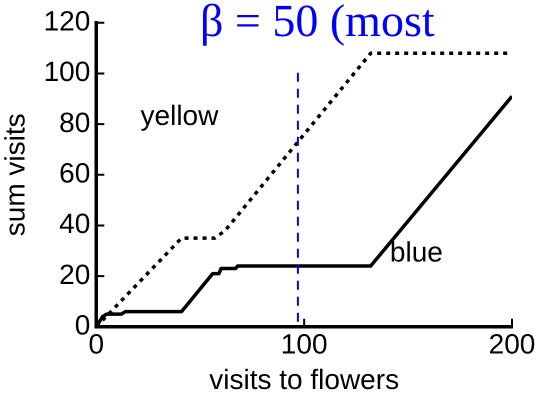 The width and height of the screenshot is (538, 404). What do you see at coordinates (15, 174) in the screenshot?
I see `y-axis-title: sum visits` at bounding box center [15, 174].